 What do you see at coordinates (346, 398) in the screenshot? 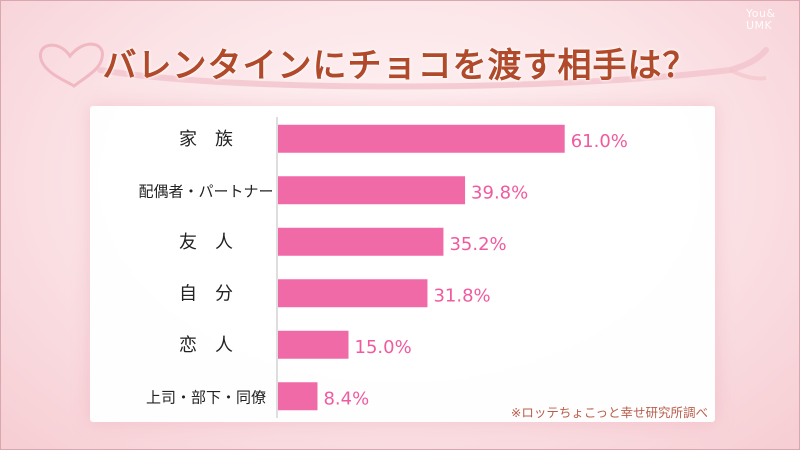
I see `value-label: 8.4%` at bounding box center [346, 398].